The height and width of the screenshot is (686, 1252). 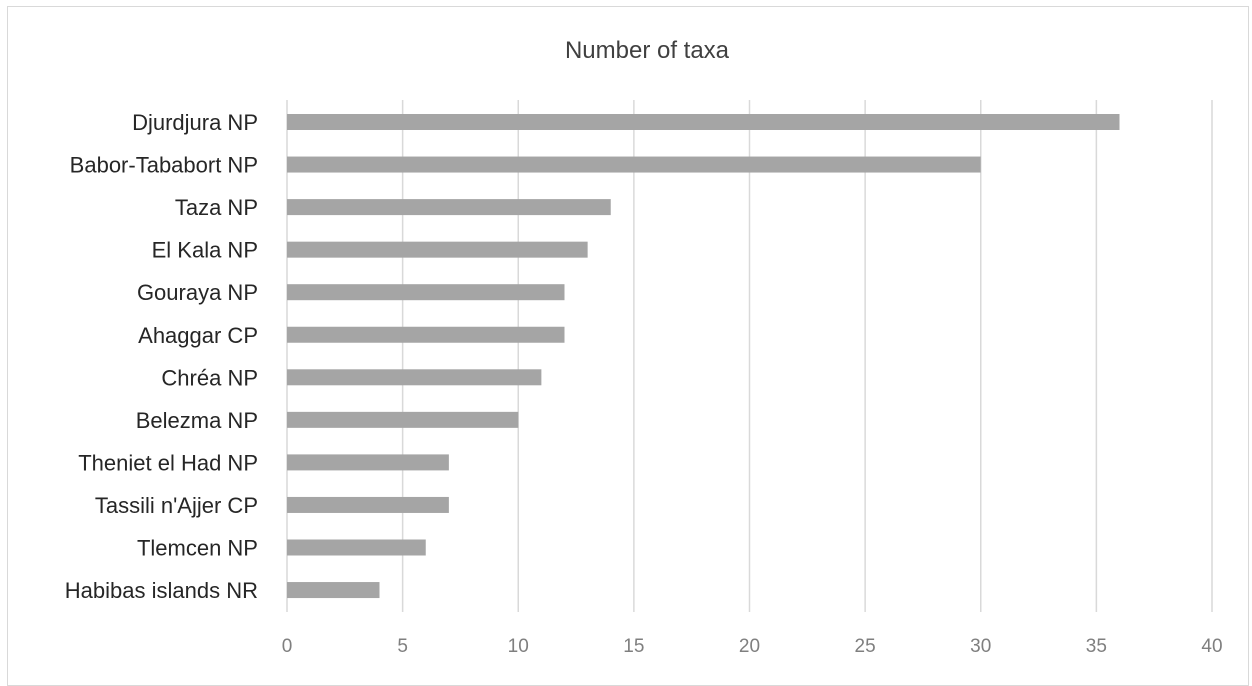 I want to click on x-tick-label: 30, so click(x=980, y=646).